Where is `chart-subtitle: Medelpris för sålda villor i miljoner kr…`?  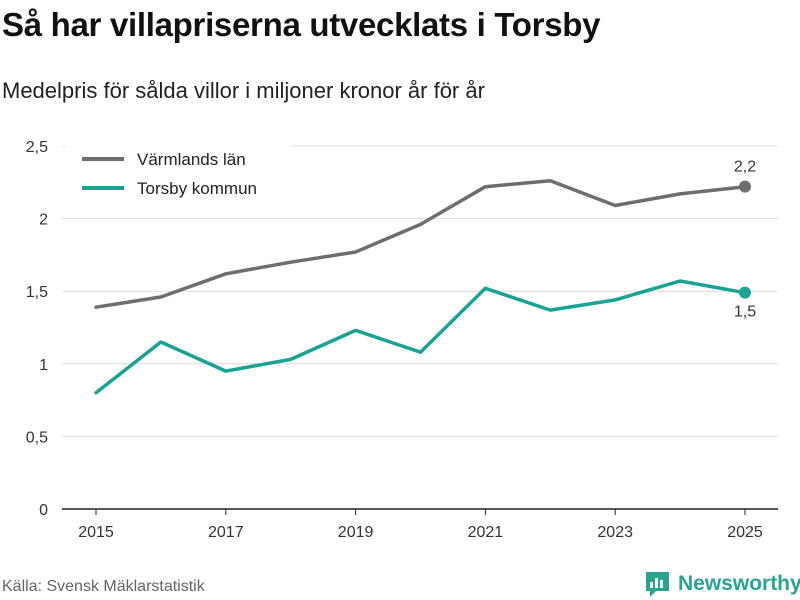 chart-subtitle: Medelpris för sålda villor i miljoner kr… is located at coordinates (243, 90).